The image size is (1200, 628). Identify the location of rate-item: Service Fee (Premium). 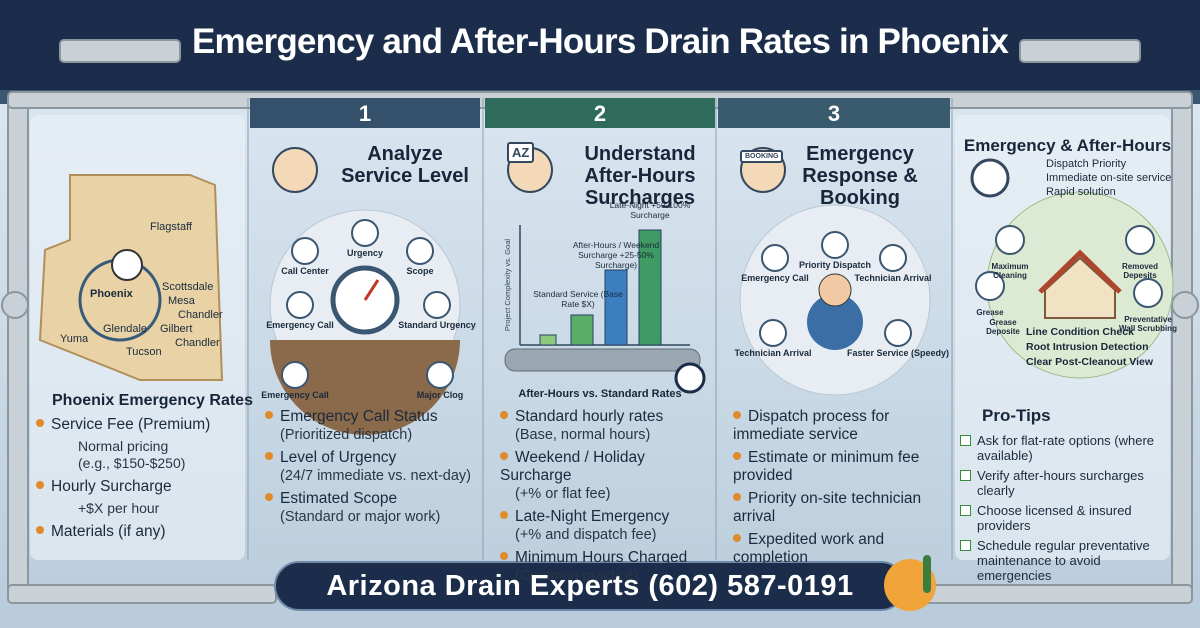
(138, 425).